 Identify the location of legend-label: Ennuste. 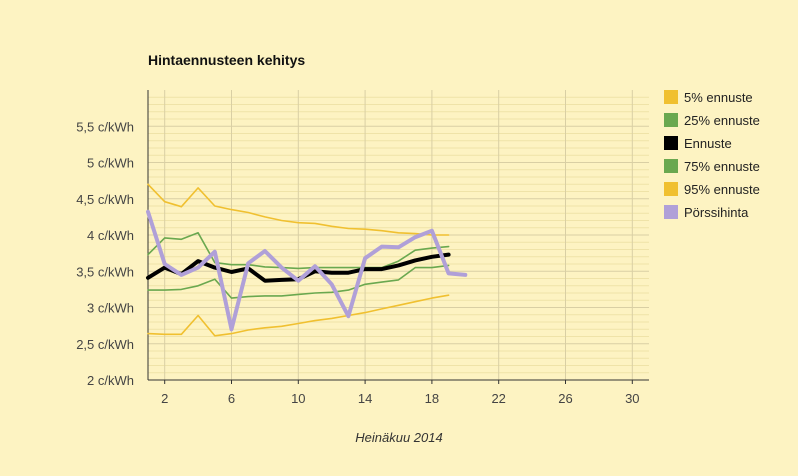
(708, 143).